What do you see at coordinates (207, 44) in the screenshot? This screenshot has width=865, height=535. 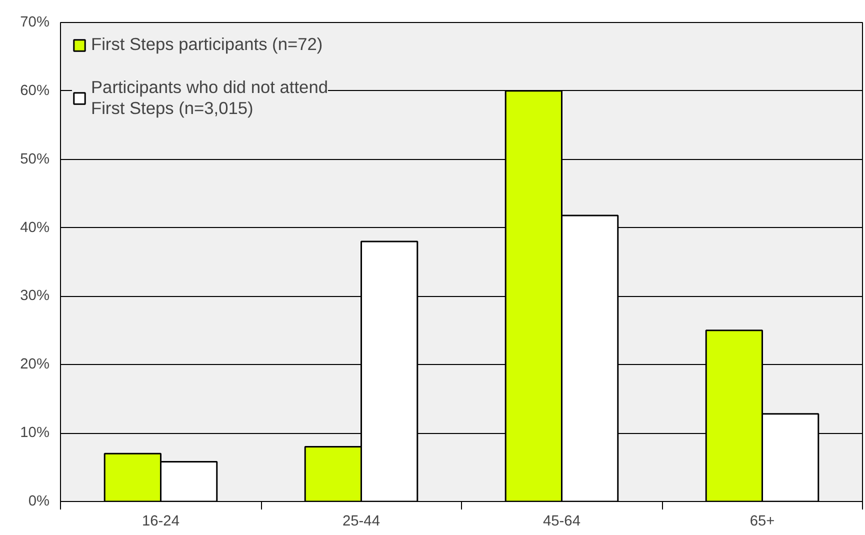 I see `legend-label: First Steps participants (n=72)` at bounding box center [207, 44].